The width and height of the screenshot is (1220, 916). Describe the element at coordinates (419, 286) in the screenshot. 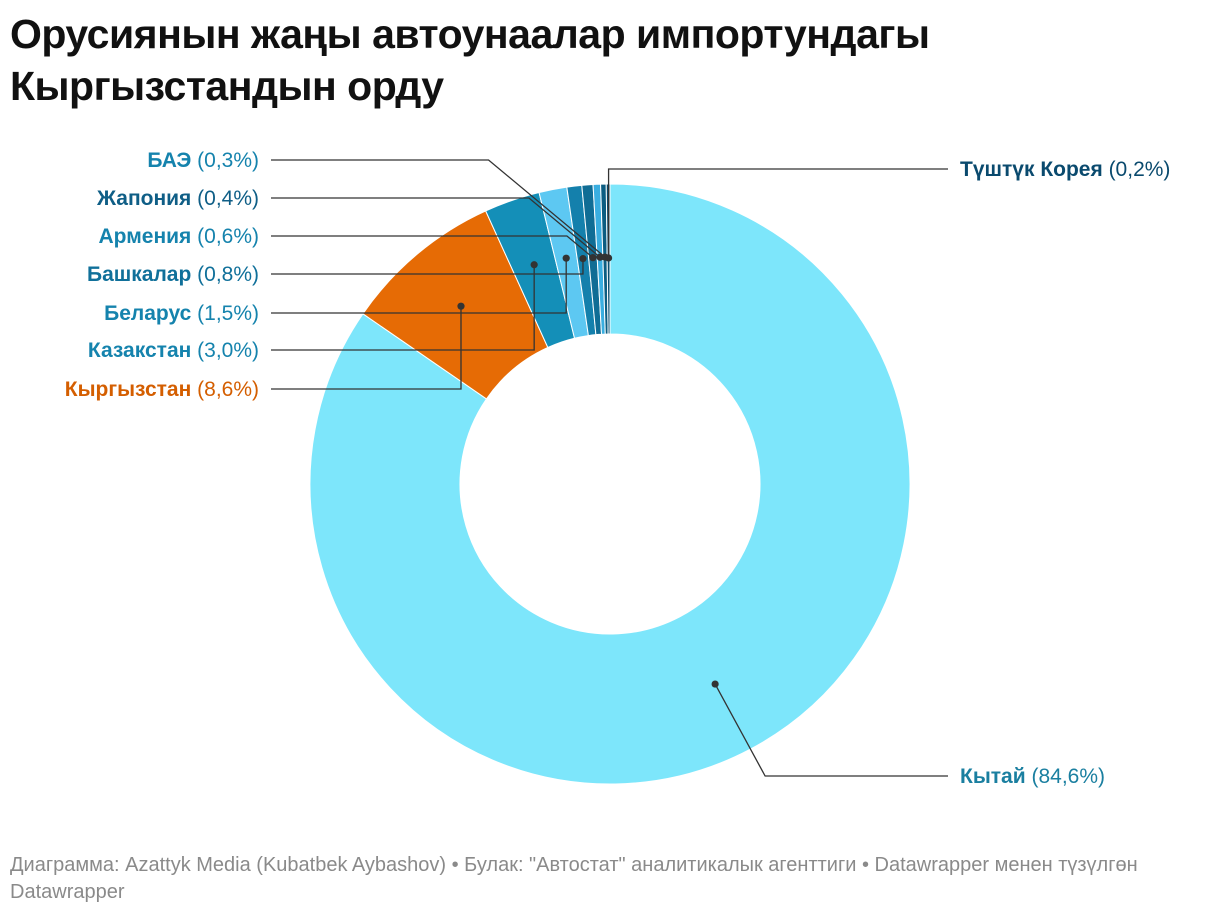

I see `leader-belarus` at that location.